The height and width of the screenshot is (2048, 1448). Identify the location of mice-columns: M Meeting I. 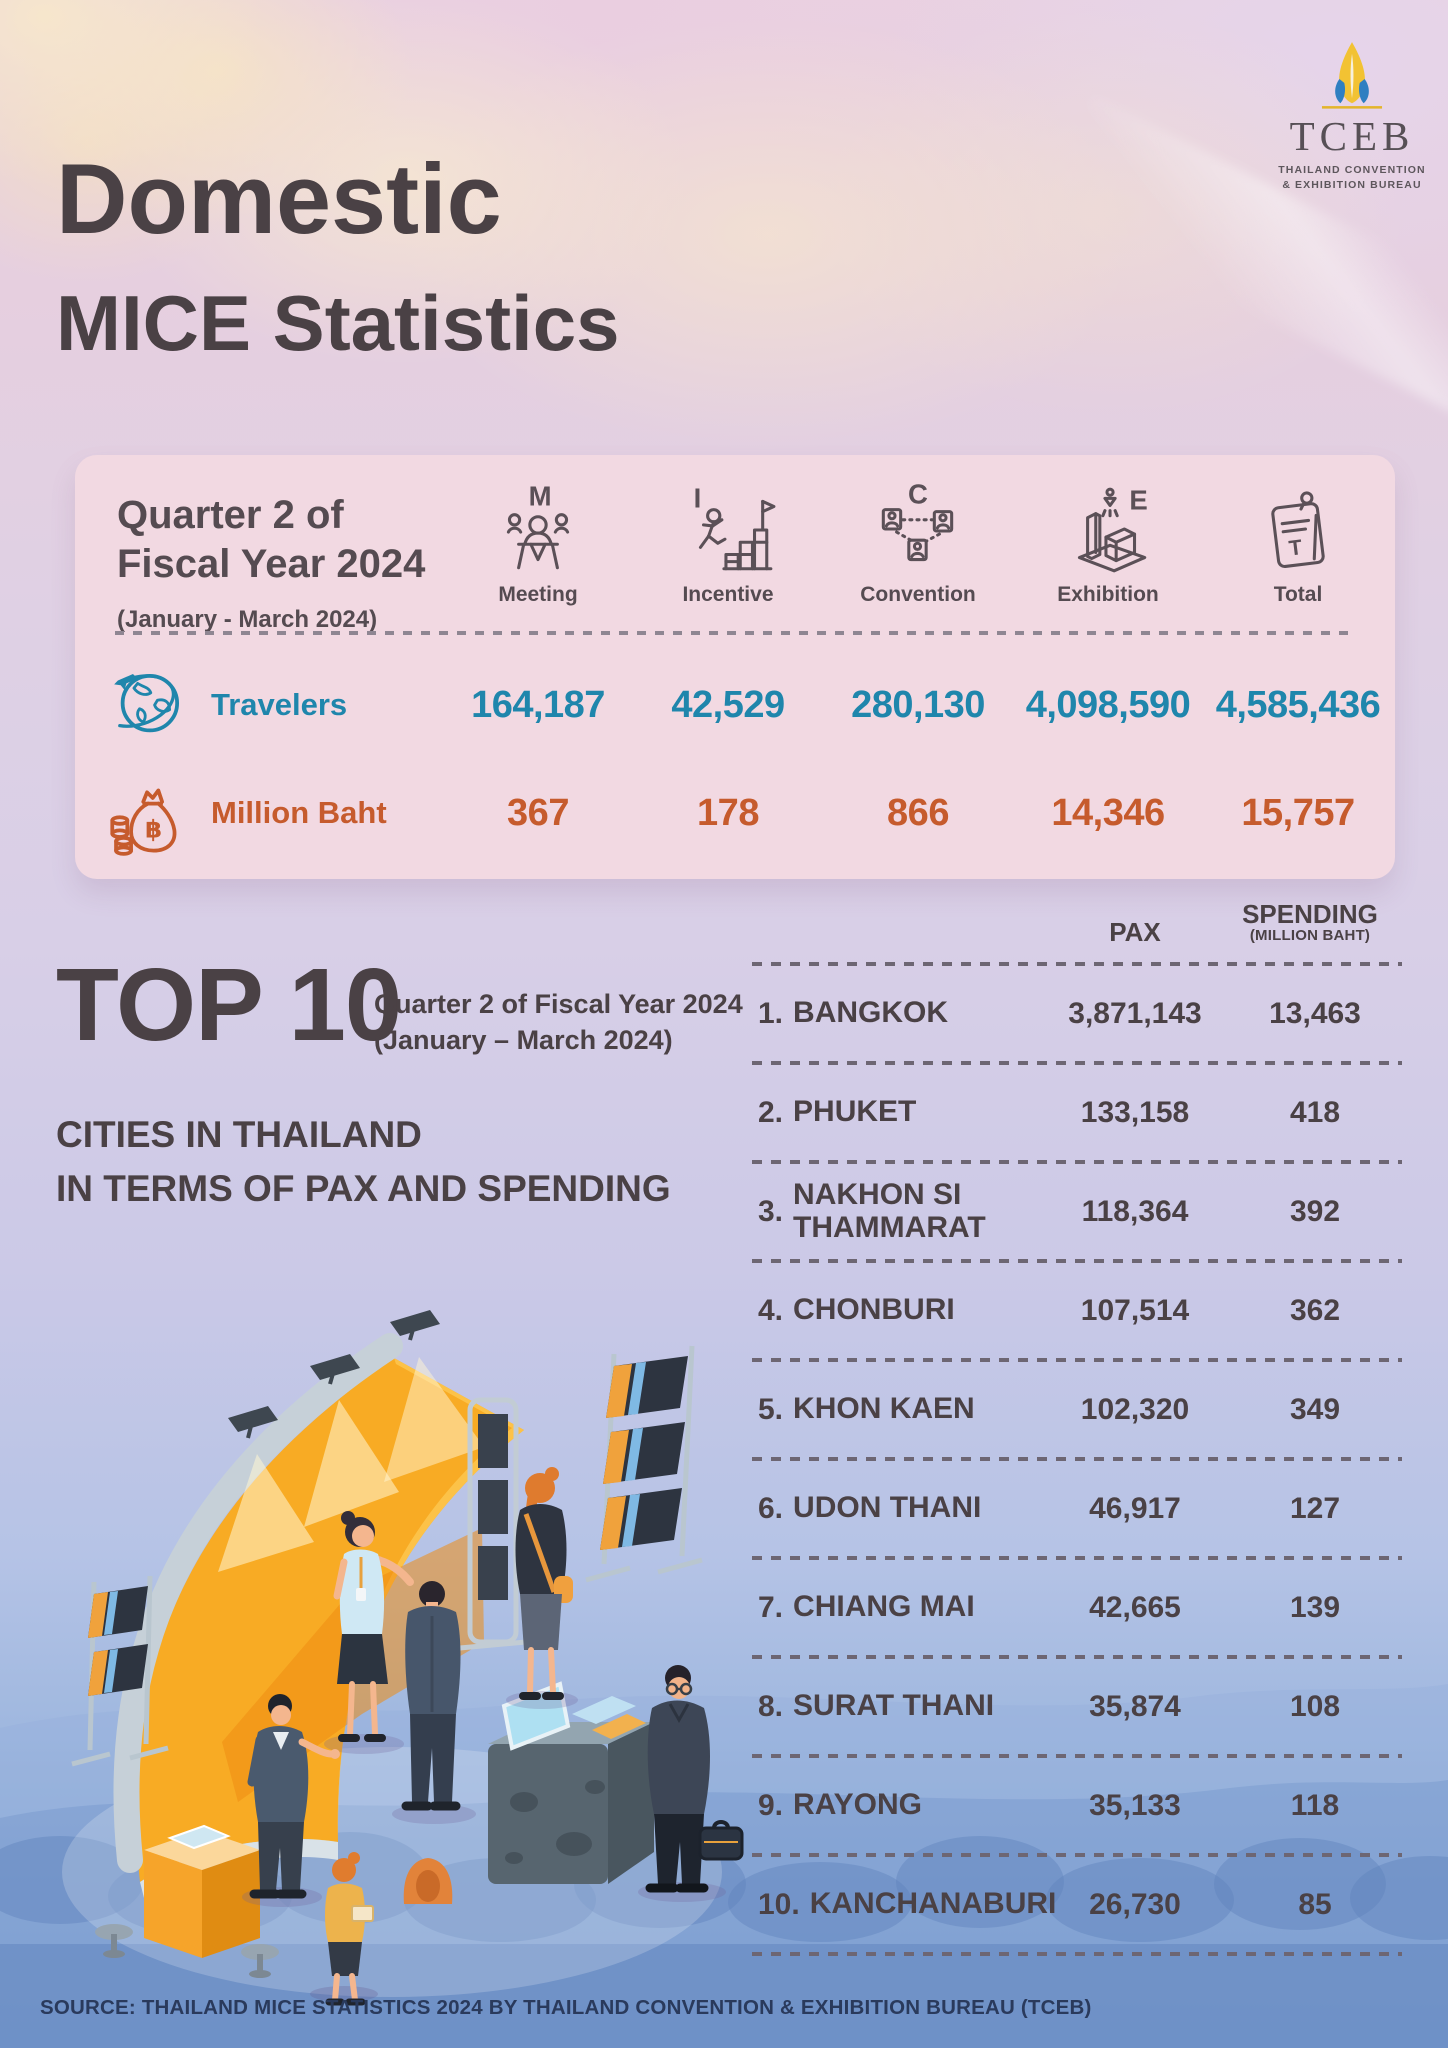
(918, 543).